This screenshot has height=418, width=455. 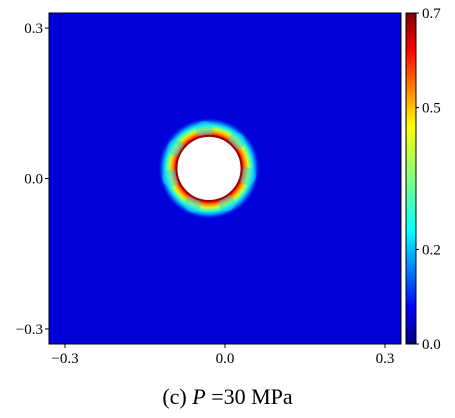 What do you see at coordinates (411, 178) in the screenshot?
I see `colorbar` at bounding box center [411, 178].